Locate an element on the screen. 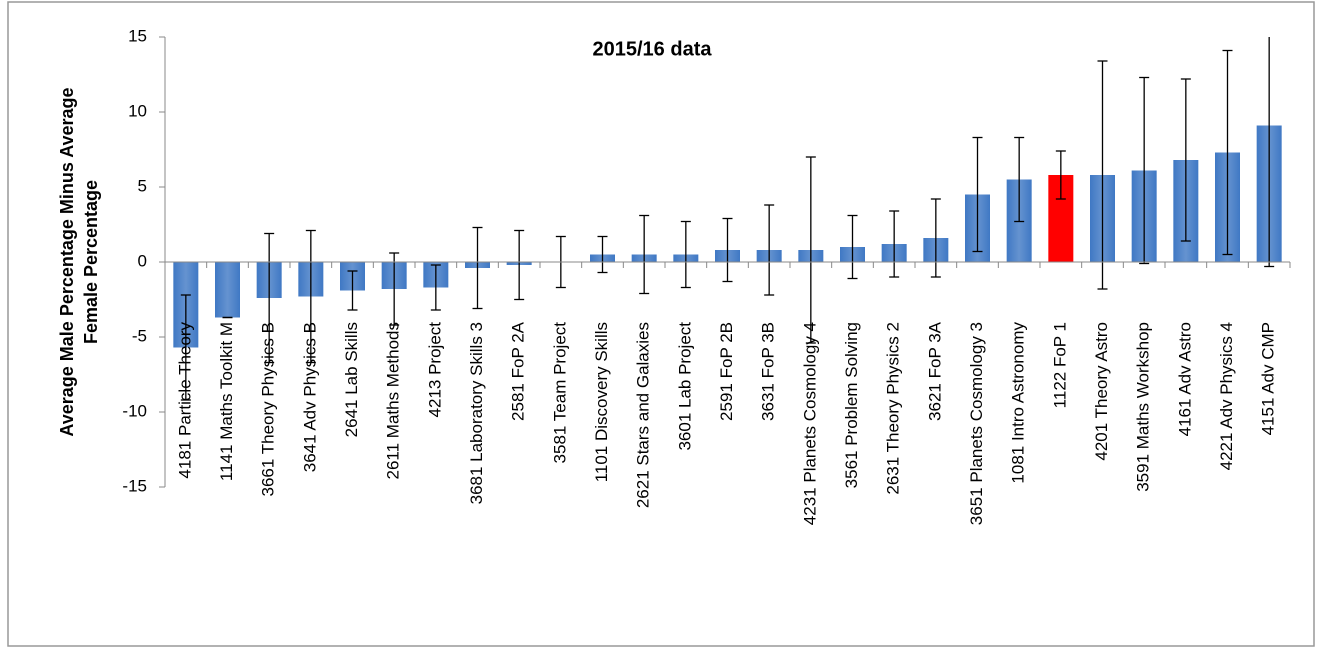 Image resolution: width=1318 pixels, height=648 pixels. x-tick-label: 4161 Adv Astro is located at coordinates (1184, 379).